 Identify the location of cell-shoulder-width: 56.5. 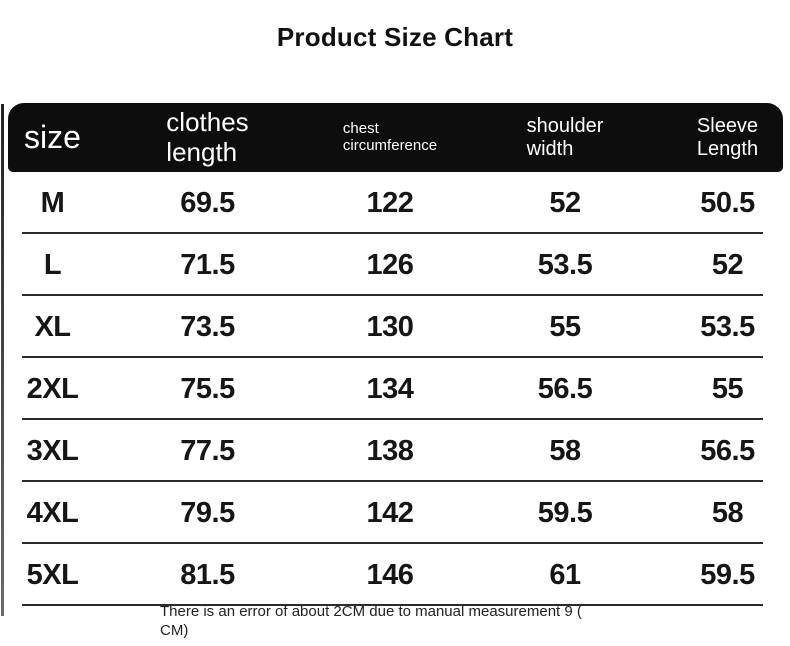
(565, 388).